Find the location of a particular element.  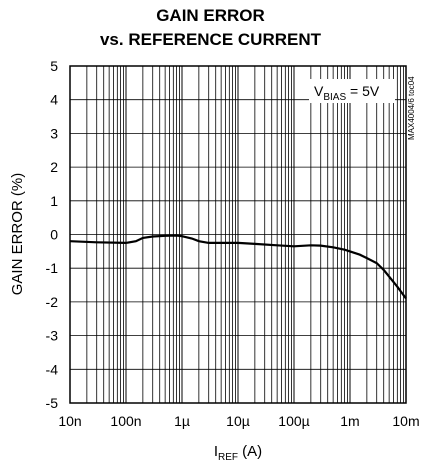

y-tick-label: 2 is located at coordinates (54, 167).